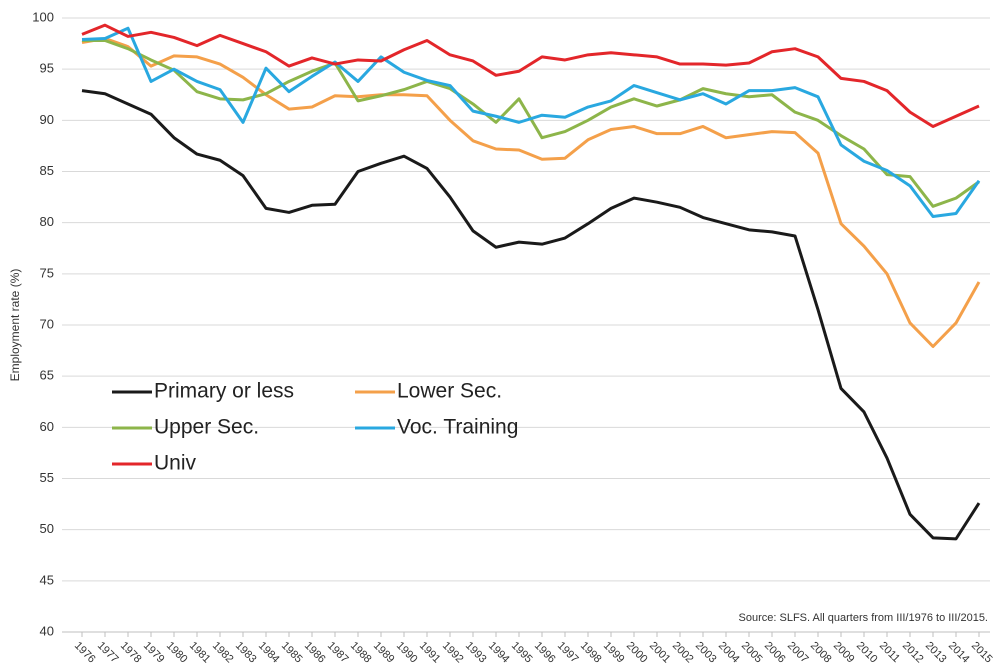 The height and width of the screenshot is (670, 995). What do you see at coordinates (729, 653) in the screenshot?
I see `x-tick-label: 2004` at bounding box center [729, 653].